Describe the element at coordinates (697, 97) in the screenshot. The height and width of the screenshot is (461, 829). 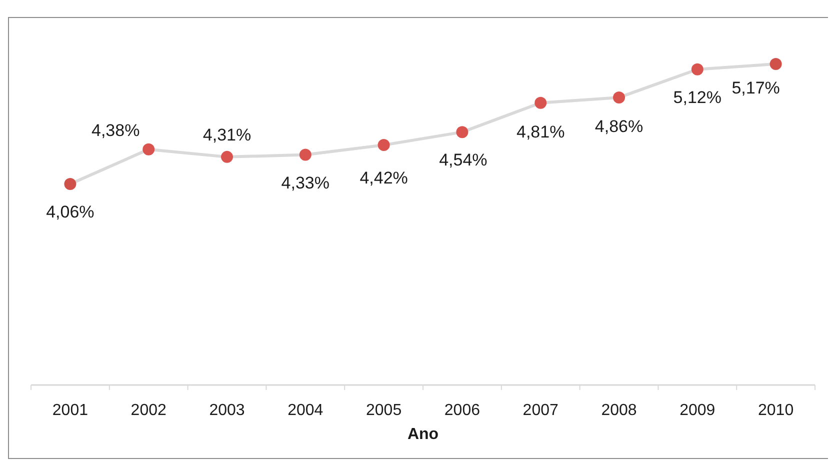
I see `data-label: 5,12%` at that location.